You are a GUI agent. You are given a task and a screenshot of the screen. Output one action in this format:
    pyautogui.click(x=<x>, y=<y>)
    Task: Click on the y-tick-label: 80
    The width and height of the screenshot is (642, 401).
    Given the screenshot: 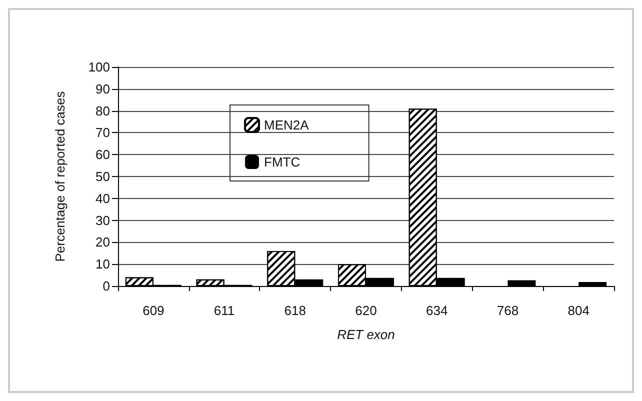 What is the action you would take?
    pyautogui.click(x=103, y=110)
    